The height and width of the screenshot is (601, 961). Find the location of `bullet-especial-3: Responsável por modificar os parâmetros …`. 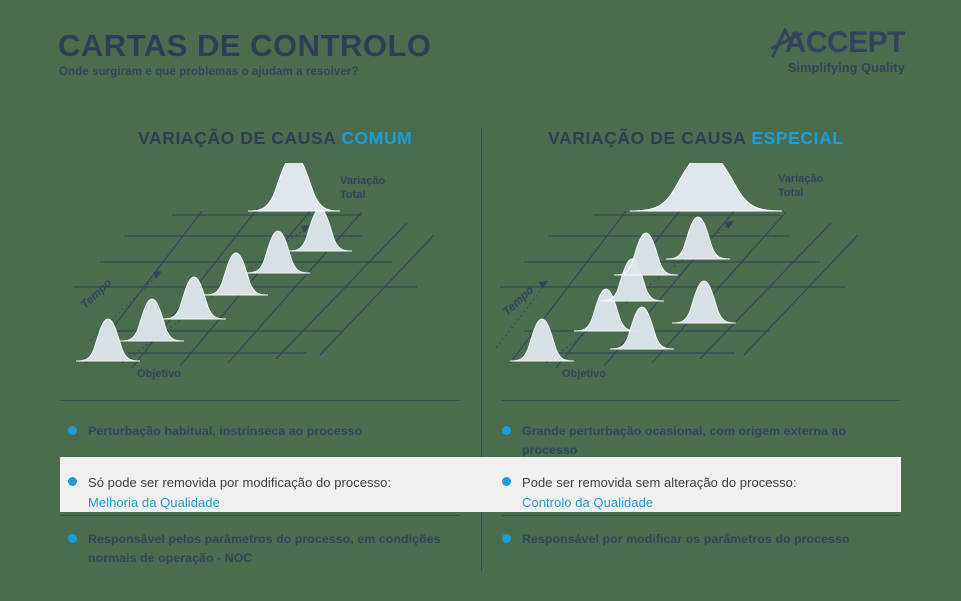

bullet-especial-3: Responsável por modificar os parâmetros … is located at coordinates (702, 539).